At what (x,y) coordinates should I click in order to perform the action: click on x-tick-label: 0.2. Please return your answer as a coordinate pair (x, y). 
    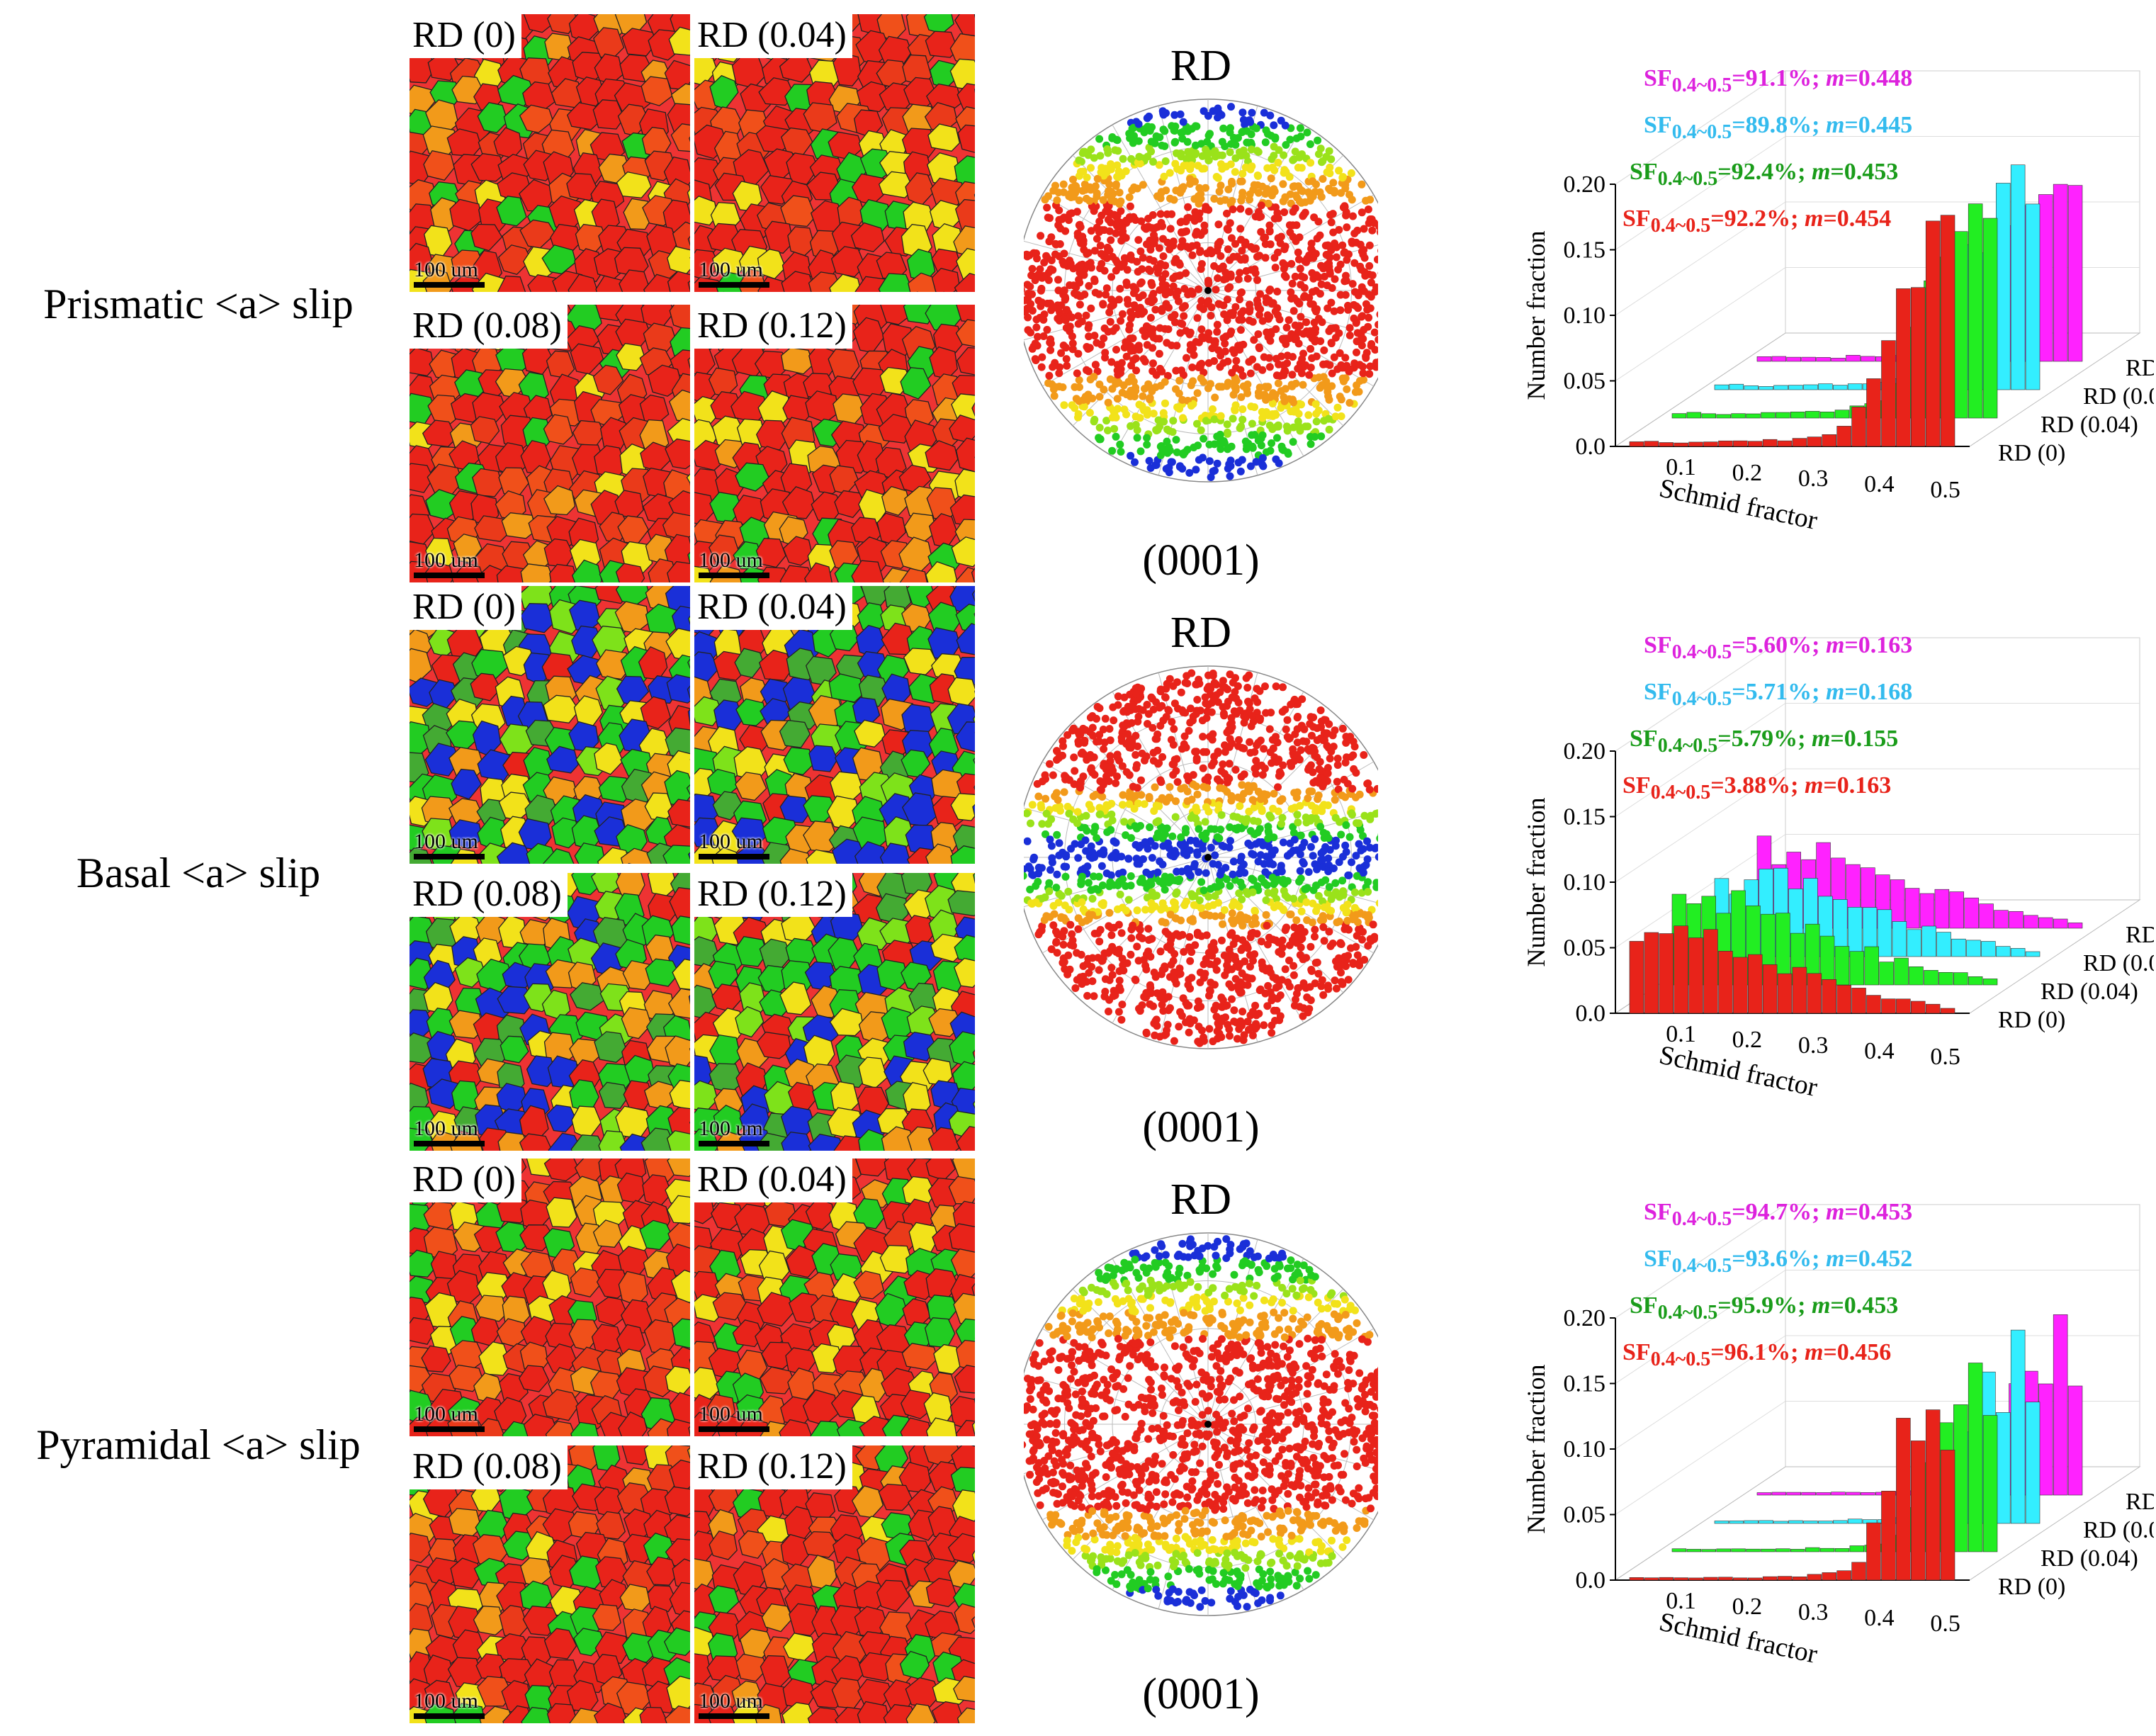
    Looking at the image, I should click on (1748, 473).